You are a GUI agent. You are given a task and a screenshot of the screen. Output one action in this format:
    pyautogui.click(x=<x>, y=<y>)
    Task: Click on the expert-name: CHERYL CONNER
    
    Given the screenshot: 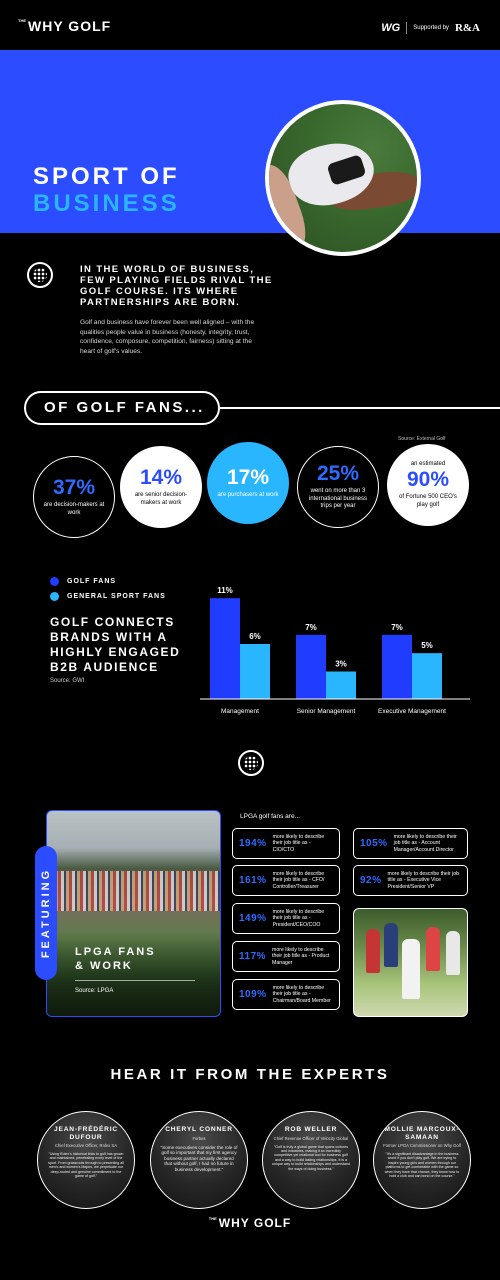 What is the action you would take?
    pyautogui.click(x=199, y=1129)
    